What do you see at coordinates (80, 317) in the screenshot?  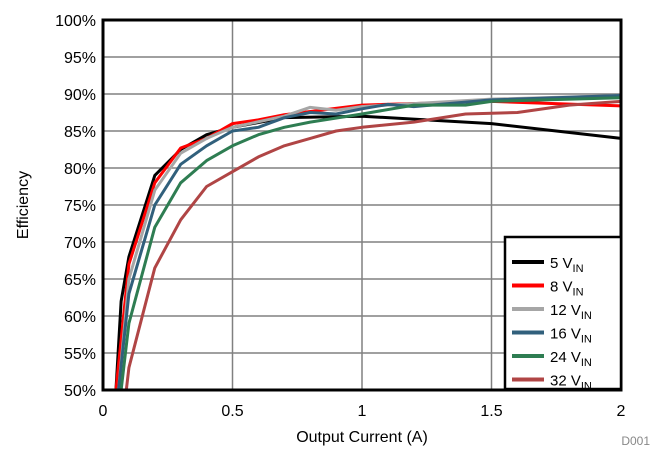 I see `y-tick-label: 60%` at bounding box center [80, 317].